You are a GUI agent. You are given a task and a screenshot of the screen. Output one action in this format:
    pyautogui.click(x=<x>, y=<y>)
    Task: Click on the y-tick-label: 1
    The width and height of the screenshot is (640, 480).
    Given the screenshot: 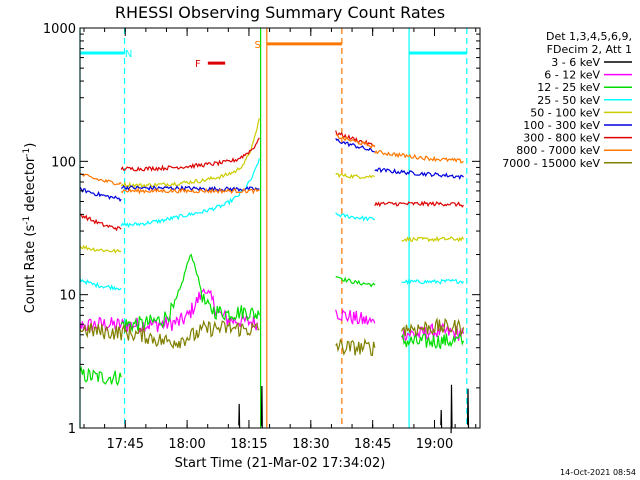 What is the action you would take?
    pyautogui.click(x=72, y=429)
    